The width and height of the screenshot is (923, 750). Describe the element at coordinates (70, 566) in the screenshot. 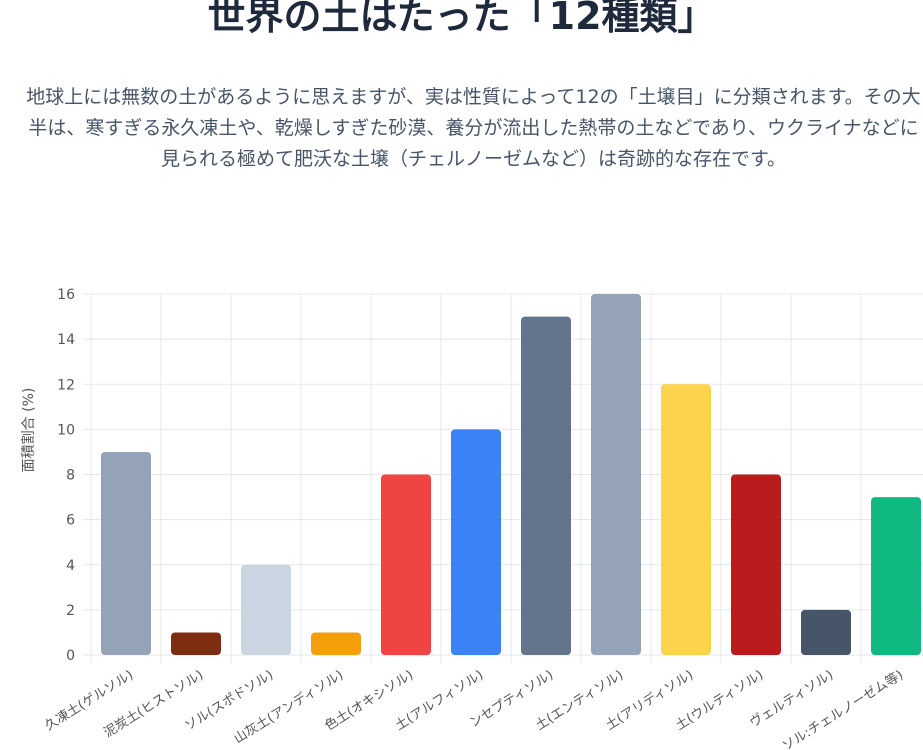

I see `y-tick-label-2: 4` at that location.